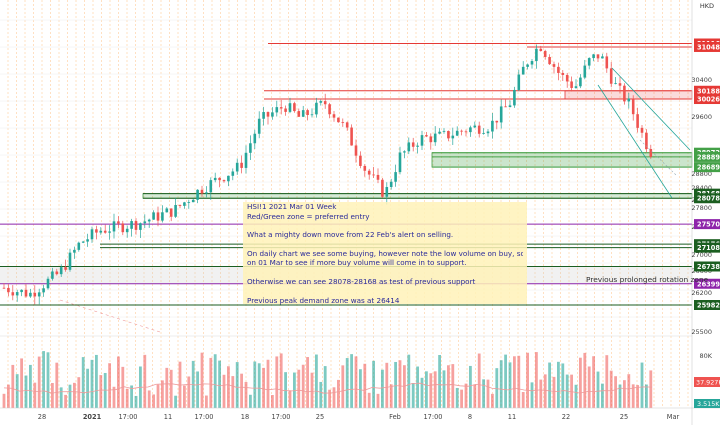  Describe the element at coordinates (323, 300) in the screenshot. I see `note-line: Previous peak demand zone was at 26414` at that location.